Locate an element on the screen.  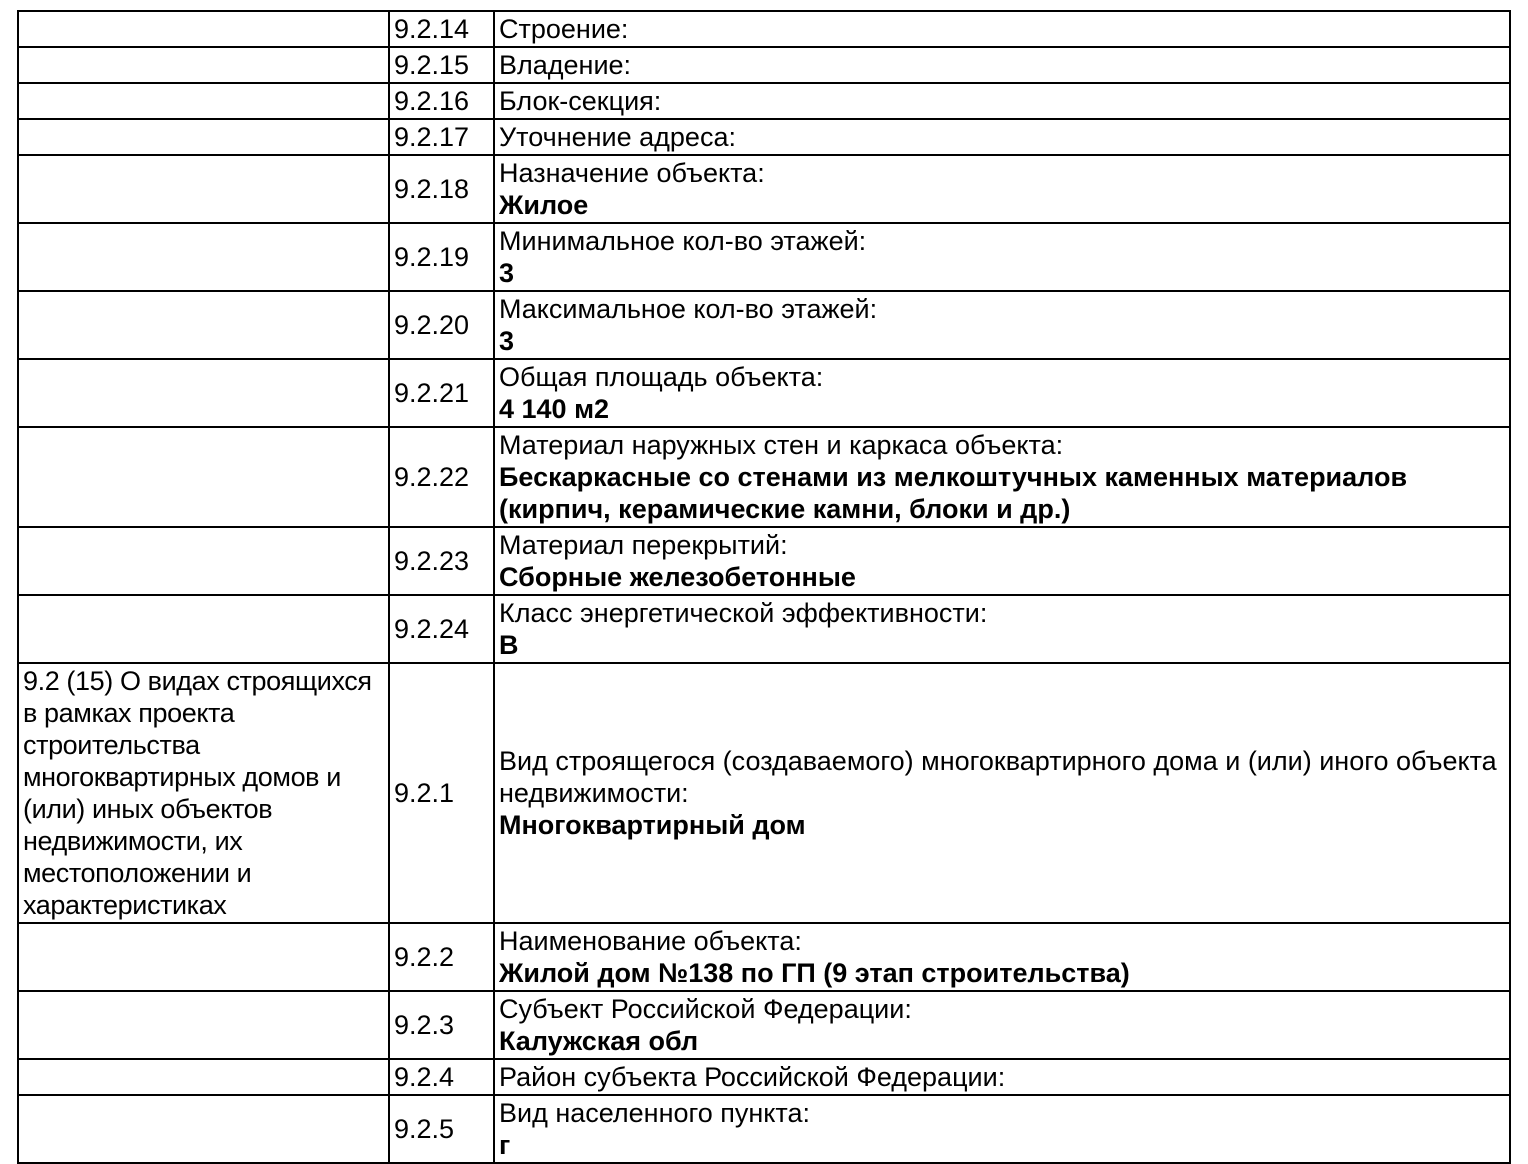
row-content-cell: Класс энергетической эффективности: В is located at coordinates (1002, 629).